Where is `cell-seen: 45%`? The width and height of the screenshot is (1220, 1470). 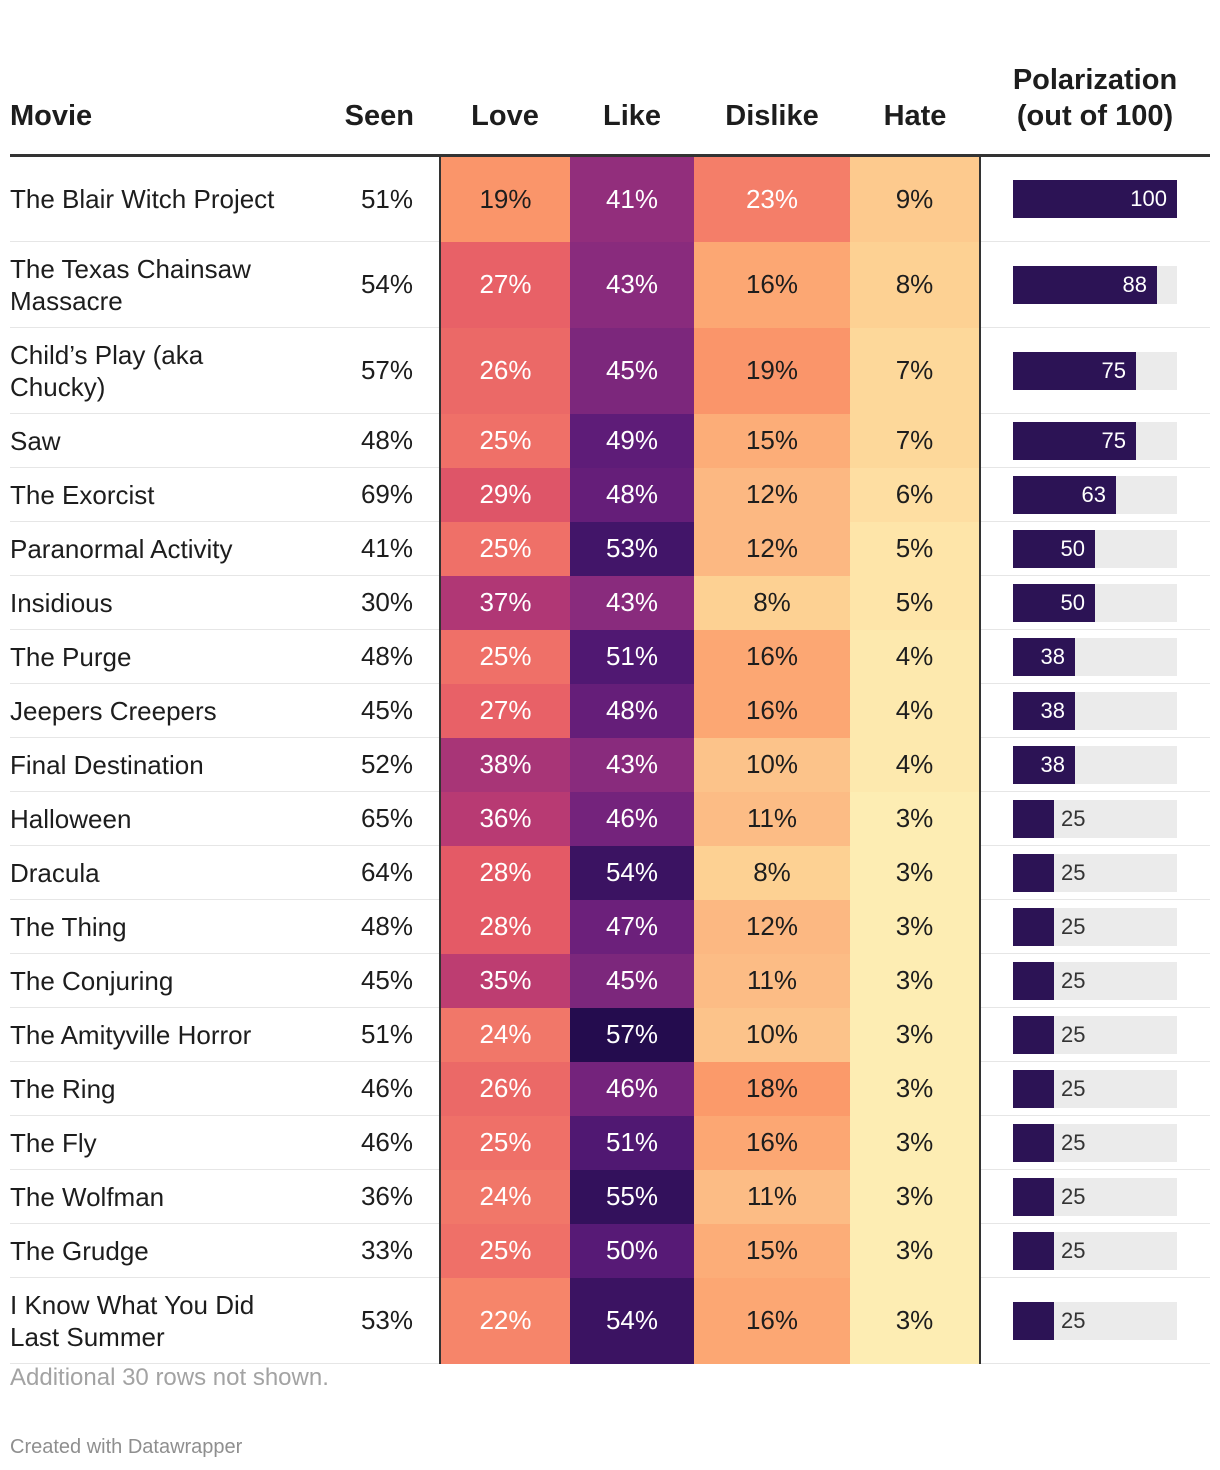 cell-seen: 45% is located at coordinates (373, 710).